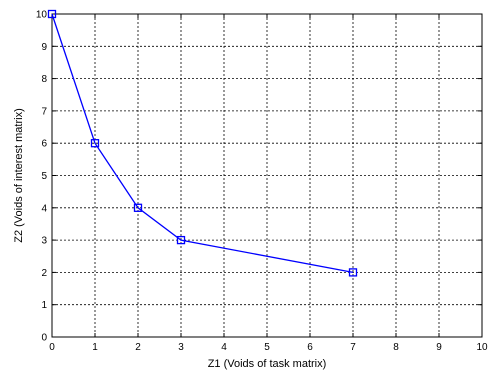 The width and height of the screenshot is (491, 374). Describe the element at coordinates (267, 364) in the screenshot. I see `x-axis-label: Z1 (Voids of task matrix)` at that location.